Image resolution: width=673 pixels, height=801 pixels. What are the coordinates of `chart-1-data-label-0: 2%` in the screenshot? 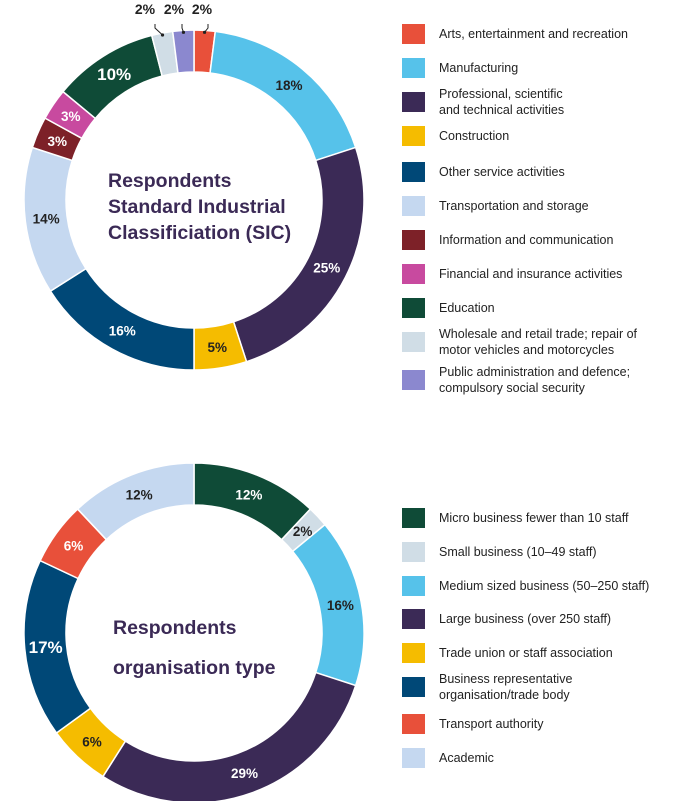 It's located at (202, 9).